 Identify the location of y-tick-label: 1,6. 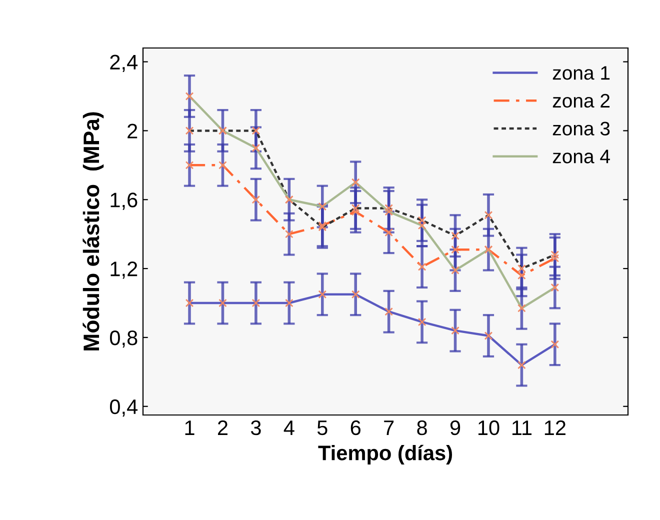
(124, 201).